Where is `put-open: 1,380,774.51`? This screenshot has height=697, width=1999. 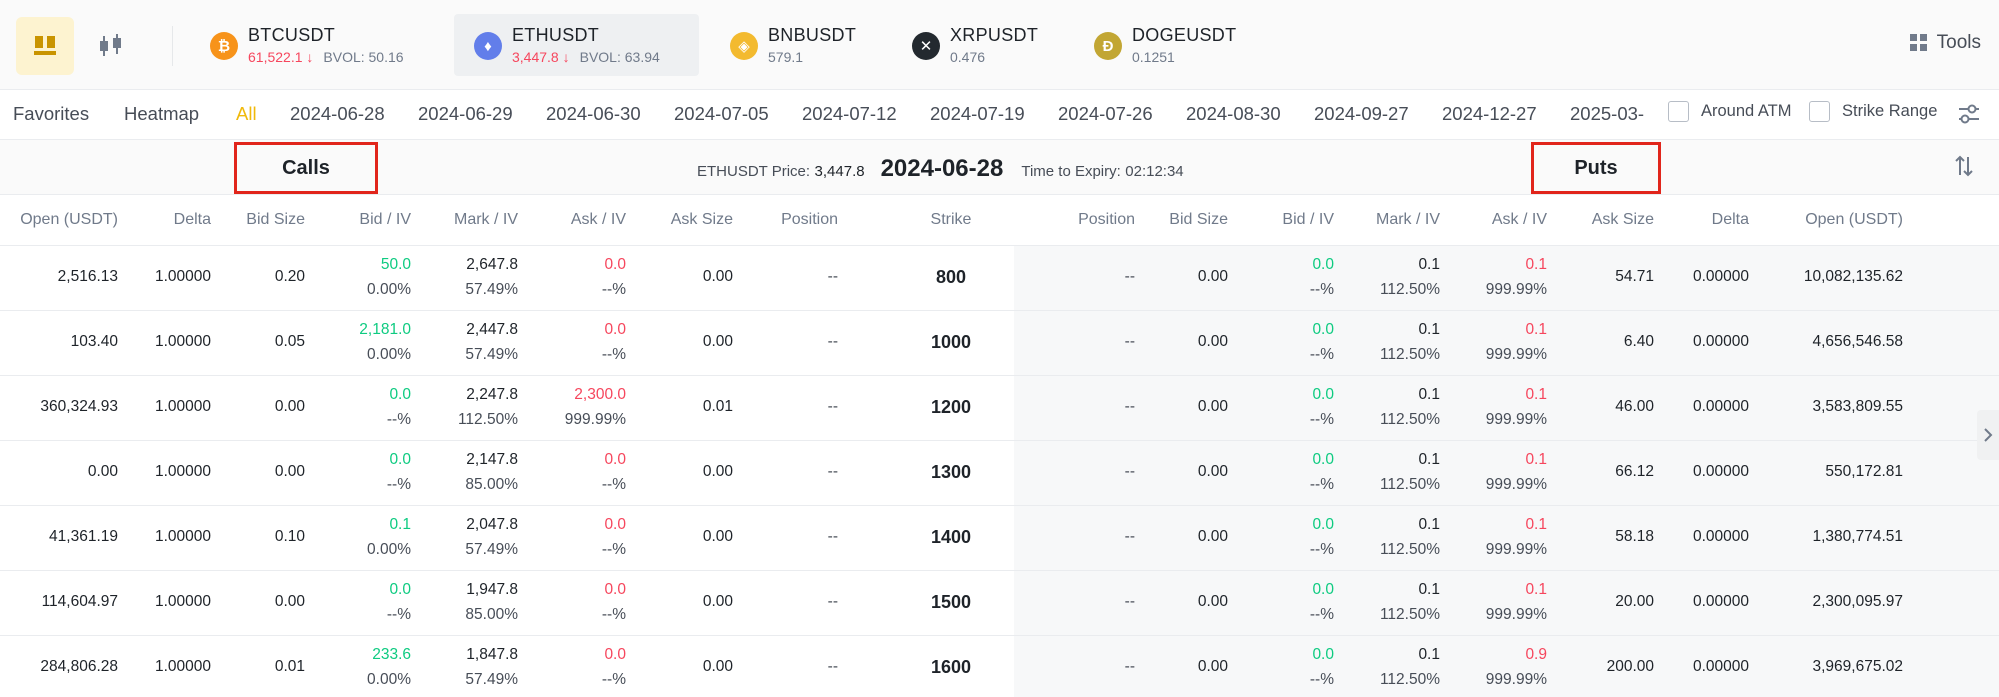
put-open: 1,380,774.51 is located at coordinates (1857, 536).